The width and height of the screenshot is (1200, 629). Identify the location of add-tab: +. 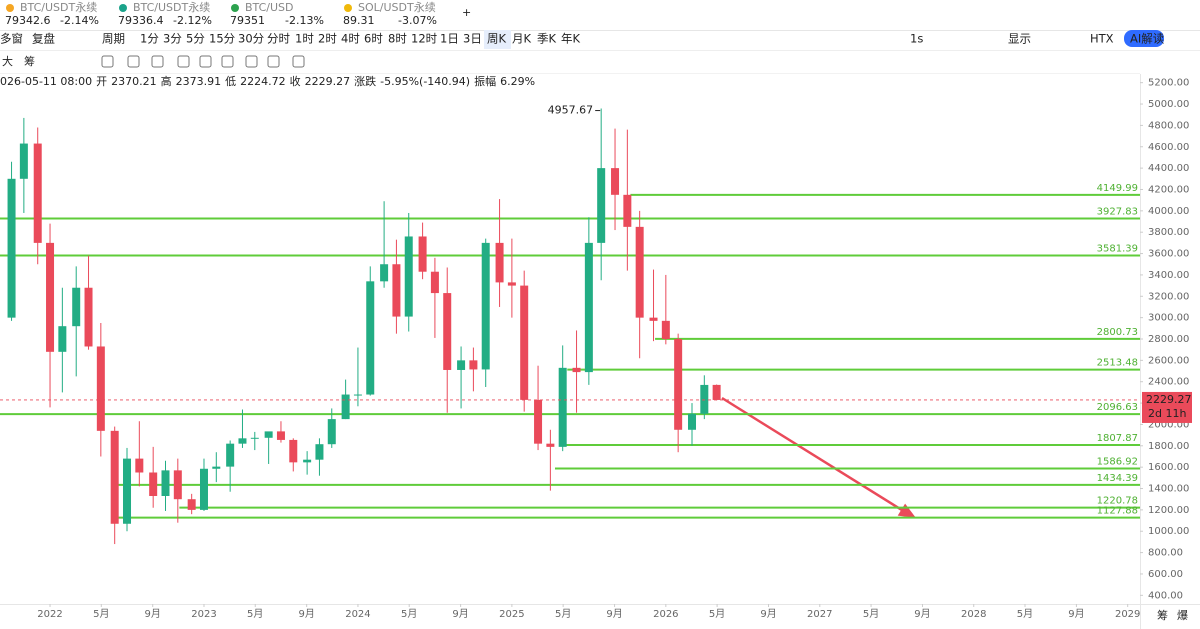
(466, 12).